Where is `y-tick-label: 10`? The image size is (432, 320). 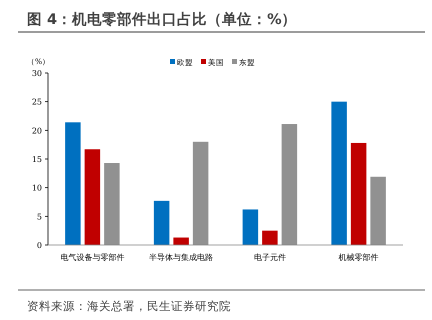 y-tick-label: 10 is located at coordinates (37, 188).